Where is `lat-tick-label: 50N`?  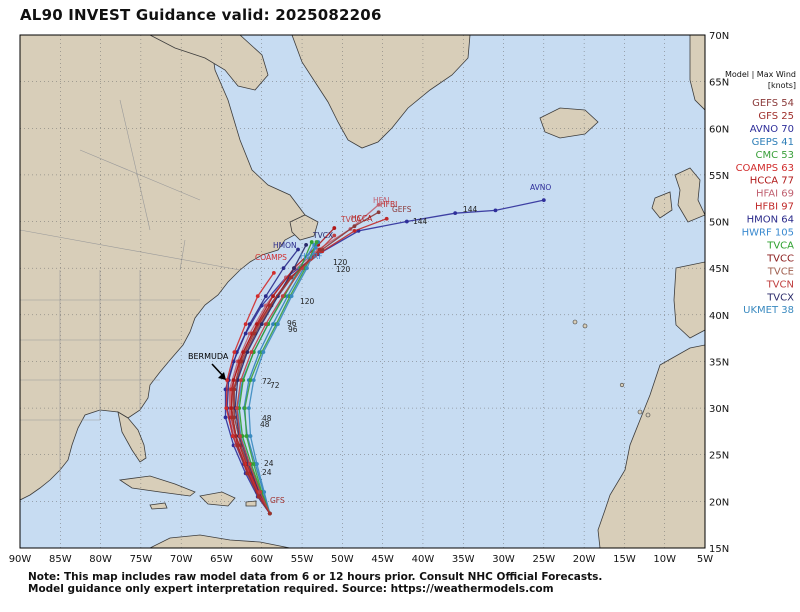
lat-tick-label: 50N is located at coordinates (719, 223).